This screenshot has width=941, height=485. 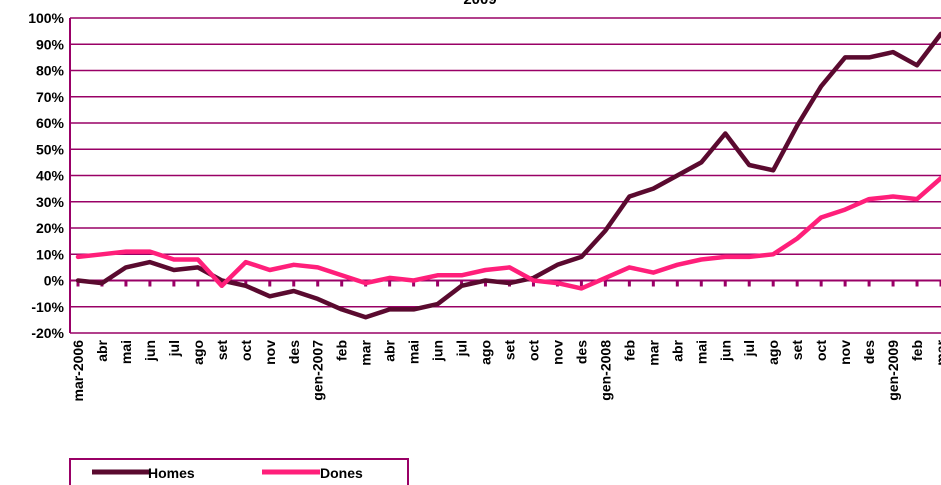 What do you see at coordinates (50, 44) in the screenshot?
I see `y-tick-label: 90%` at bounding box center [50, 44].